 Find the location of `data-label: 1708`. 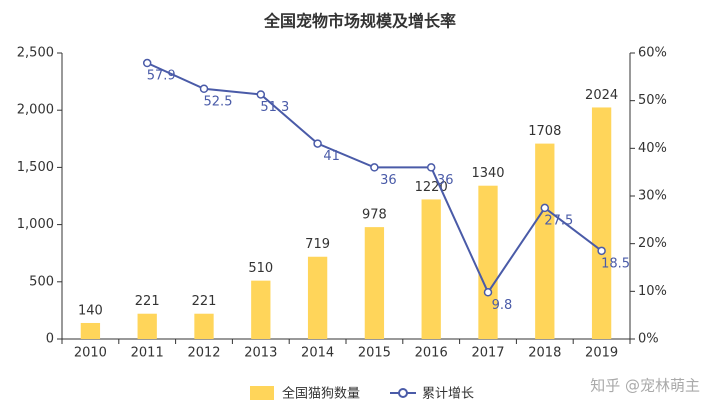

data-label: 1708 is located at coordinates (544, 131).